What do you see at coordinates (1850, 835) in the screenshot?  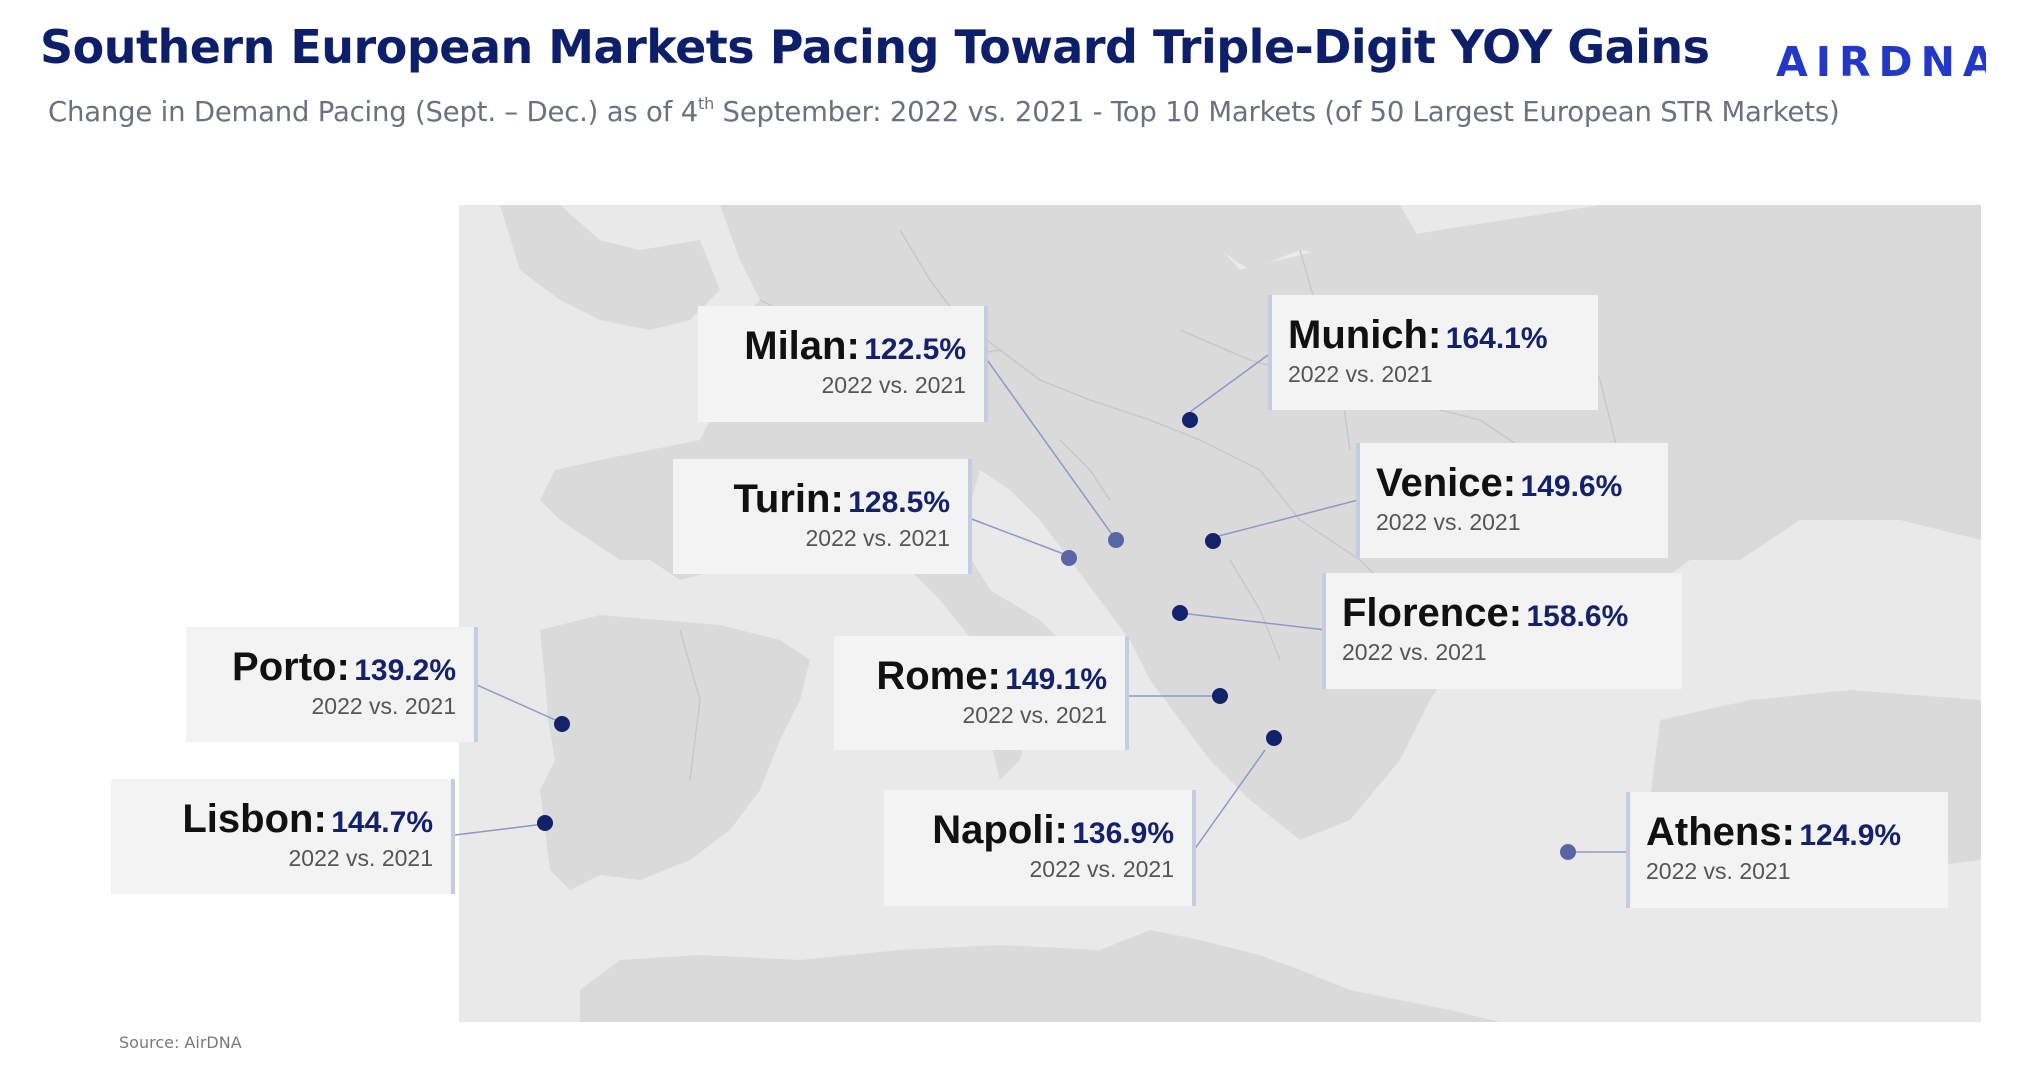 I see `pacing-value: 124.9%` at bounding box center [1850, 835].